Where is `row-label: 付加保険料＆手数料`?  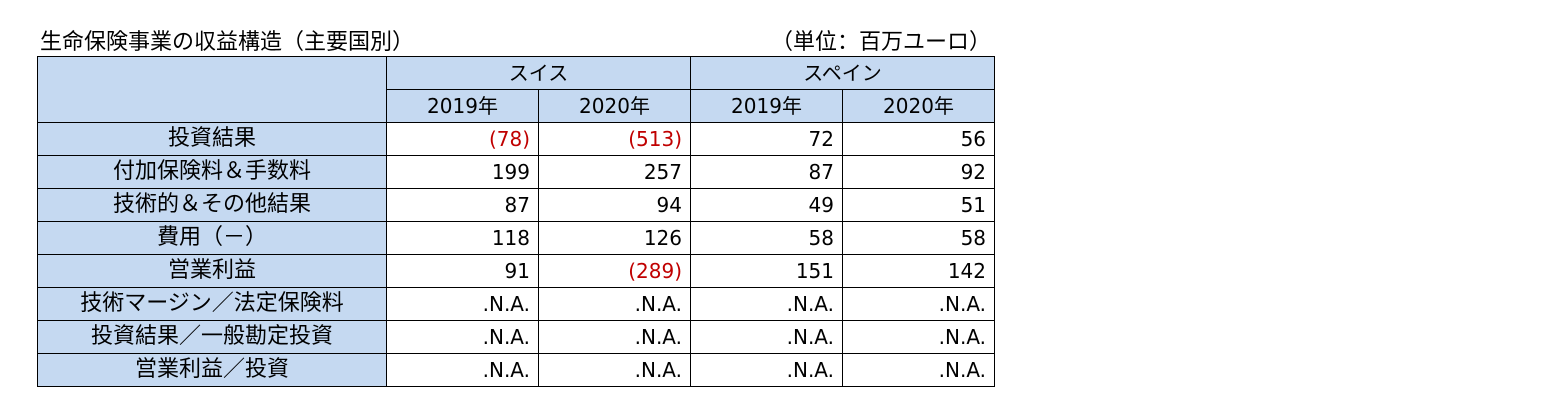 row-label: 付加保険料＆手数料 is located at coordinates (212, 172).